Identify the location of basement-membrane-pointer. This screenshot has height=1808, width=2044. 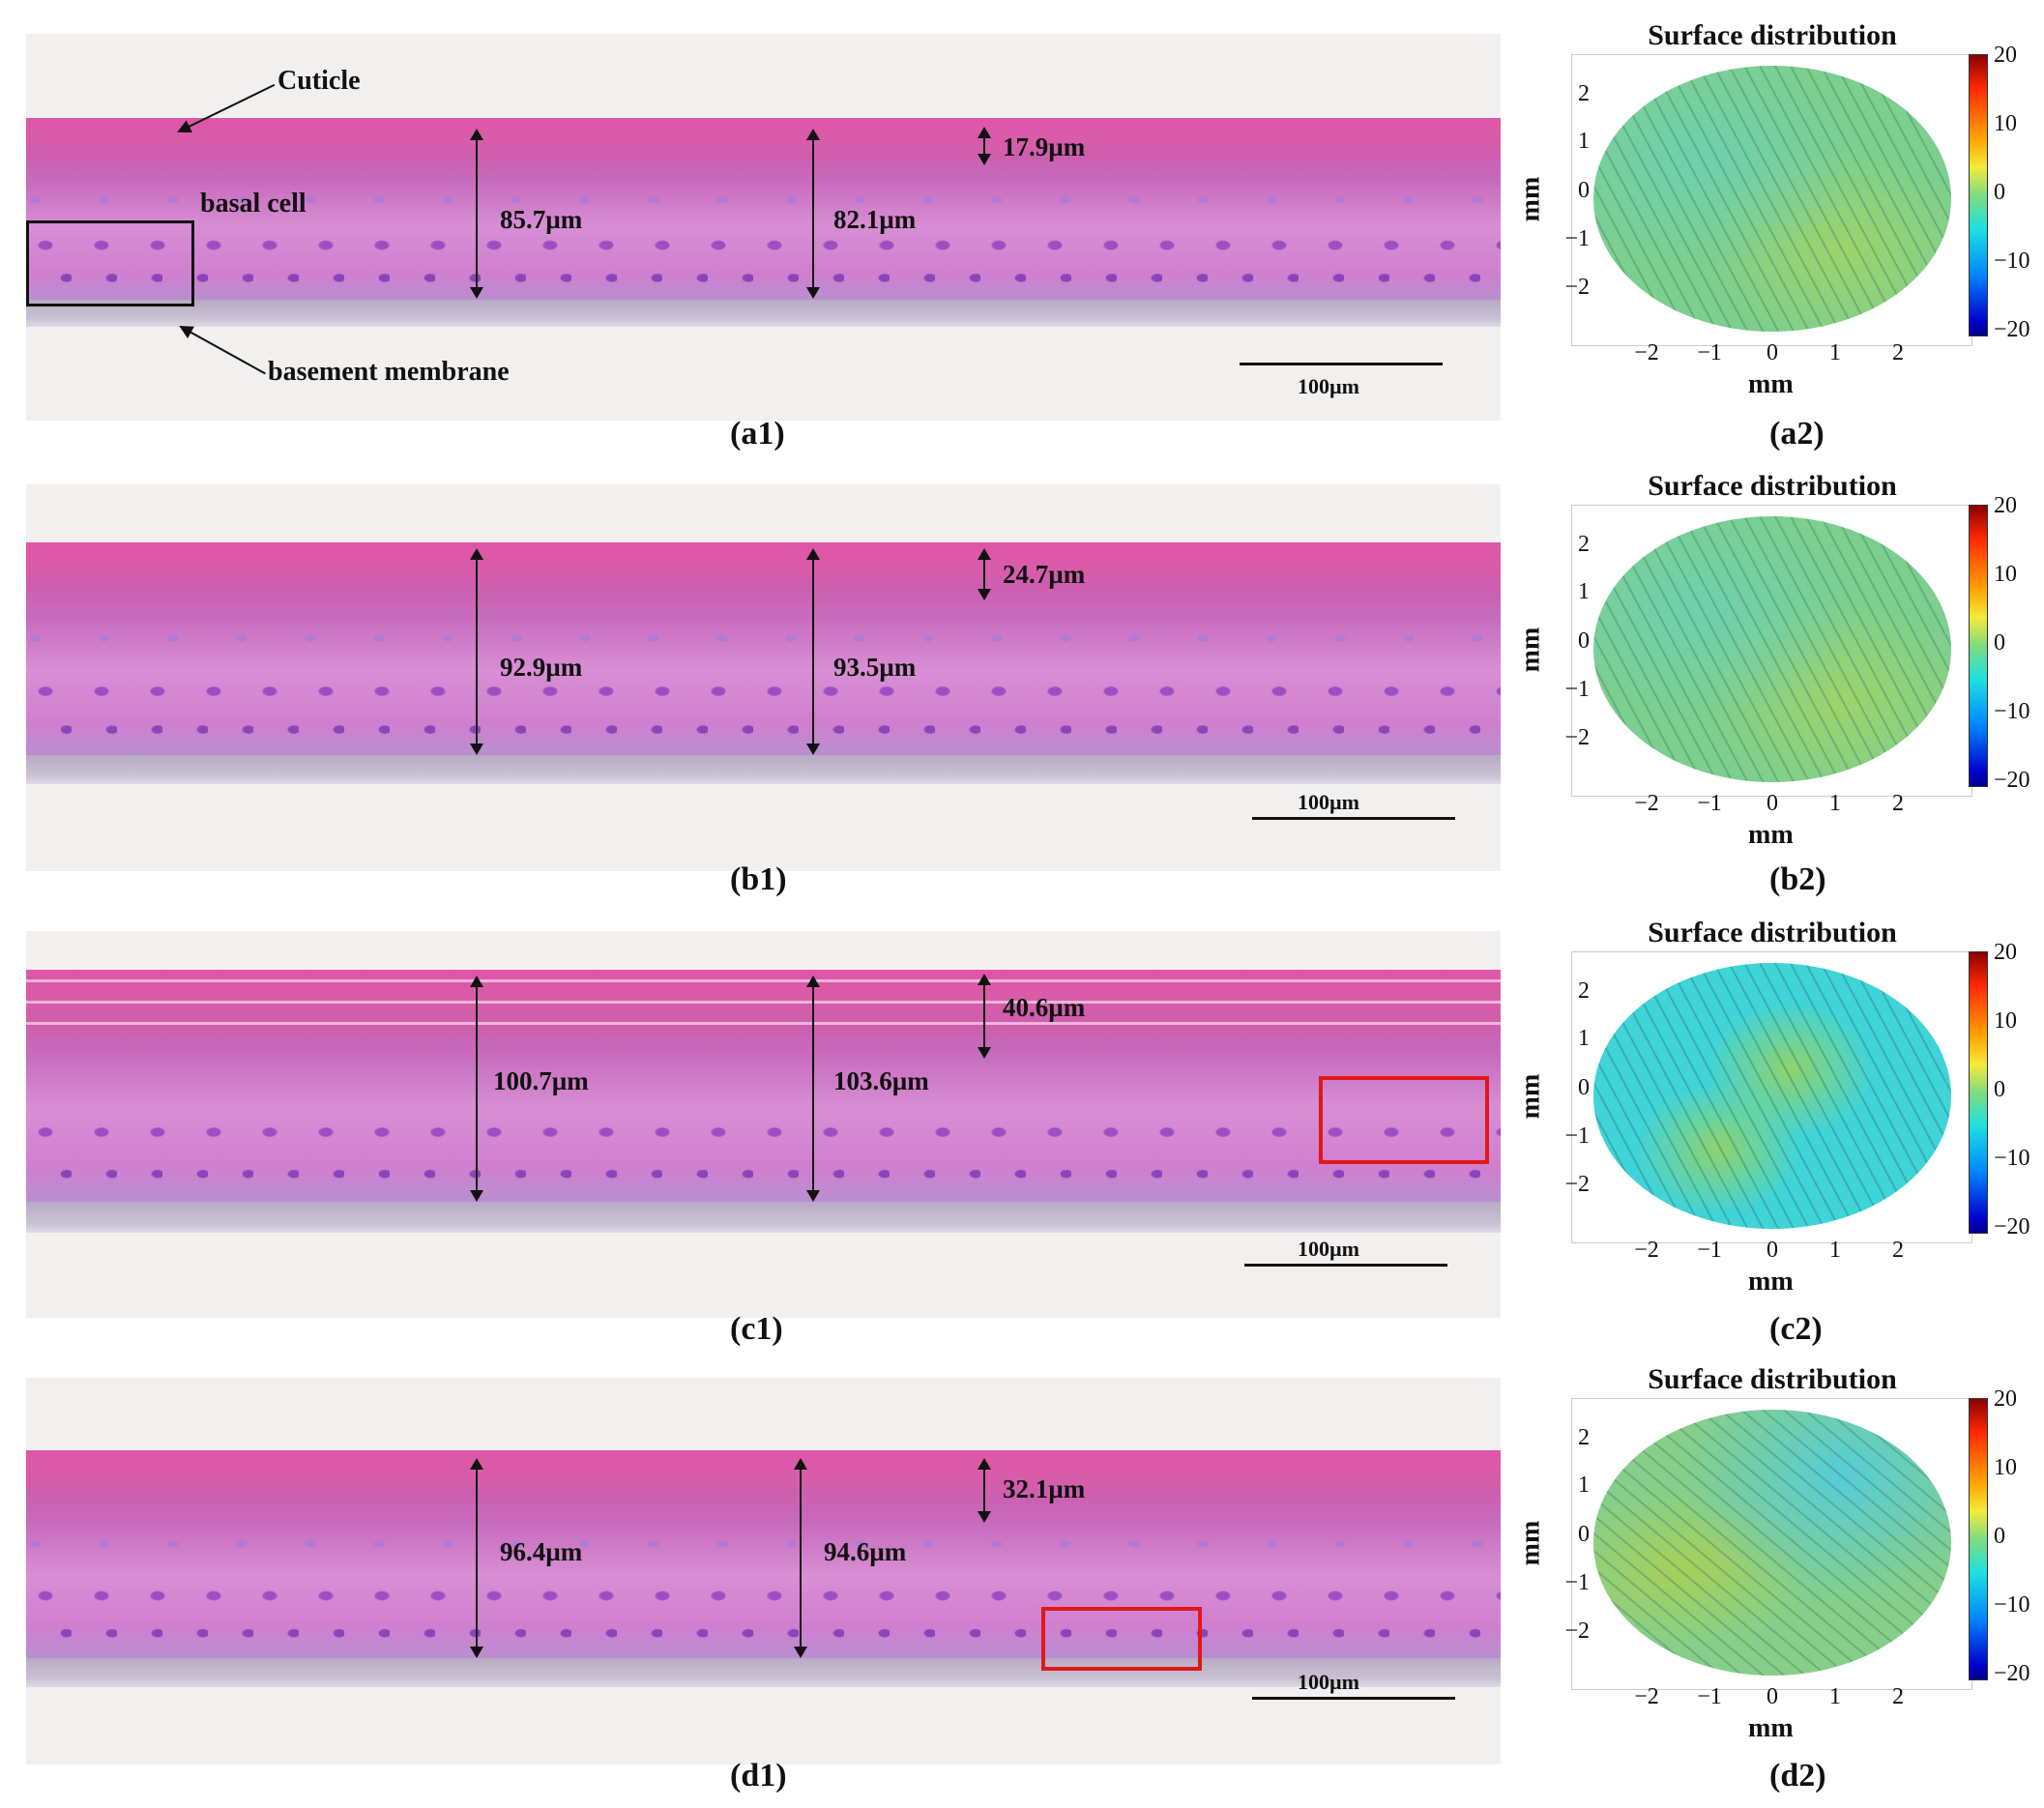
(223, 350).